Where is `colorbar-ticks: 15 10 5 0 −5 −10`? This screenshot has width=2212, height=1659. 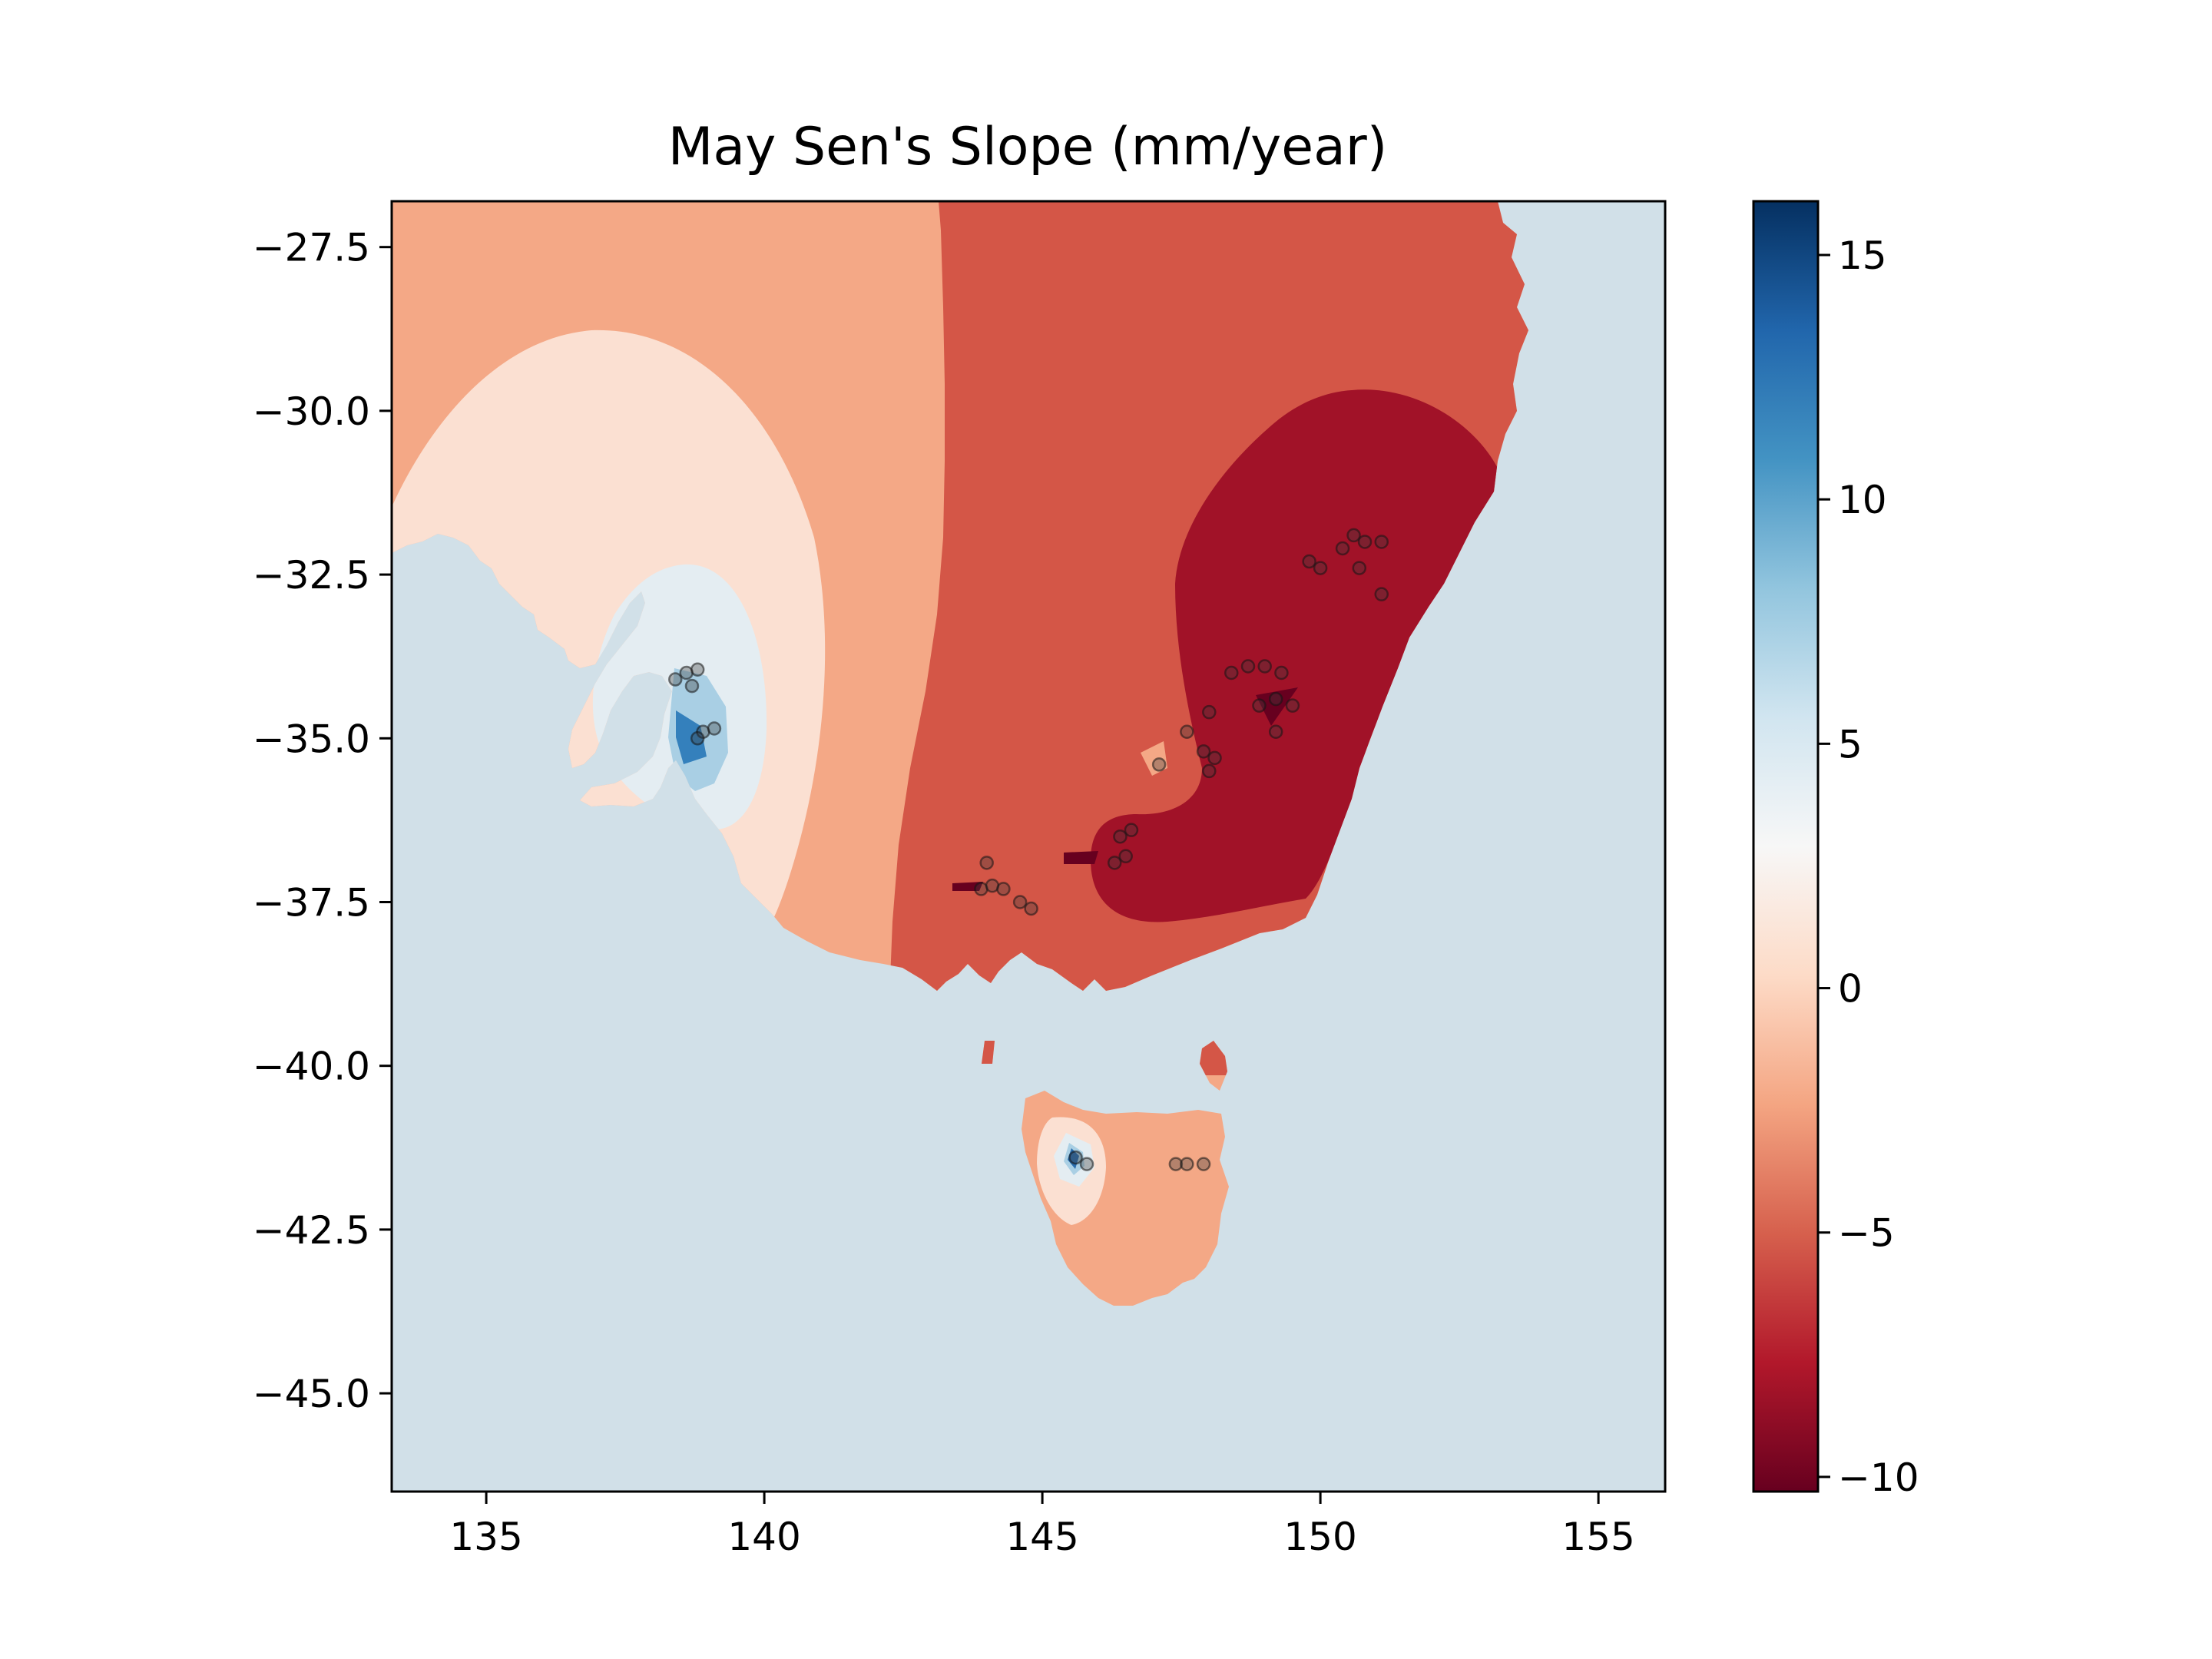 colorbar-ticks: 15 10 5 0 −5 −10 is located at coordinates (1868, 866).